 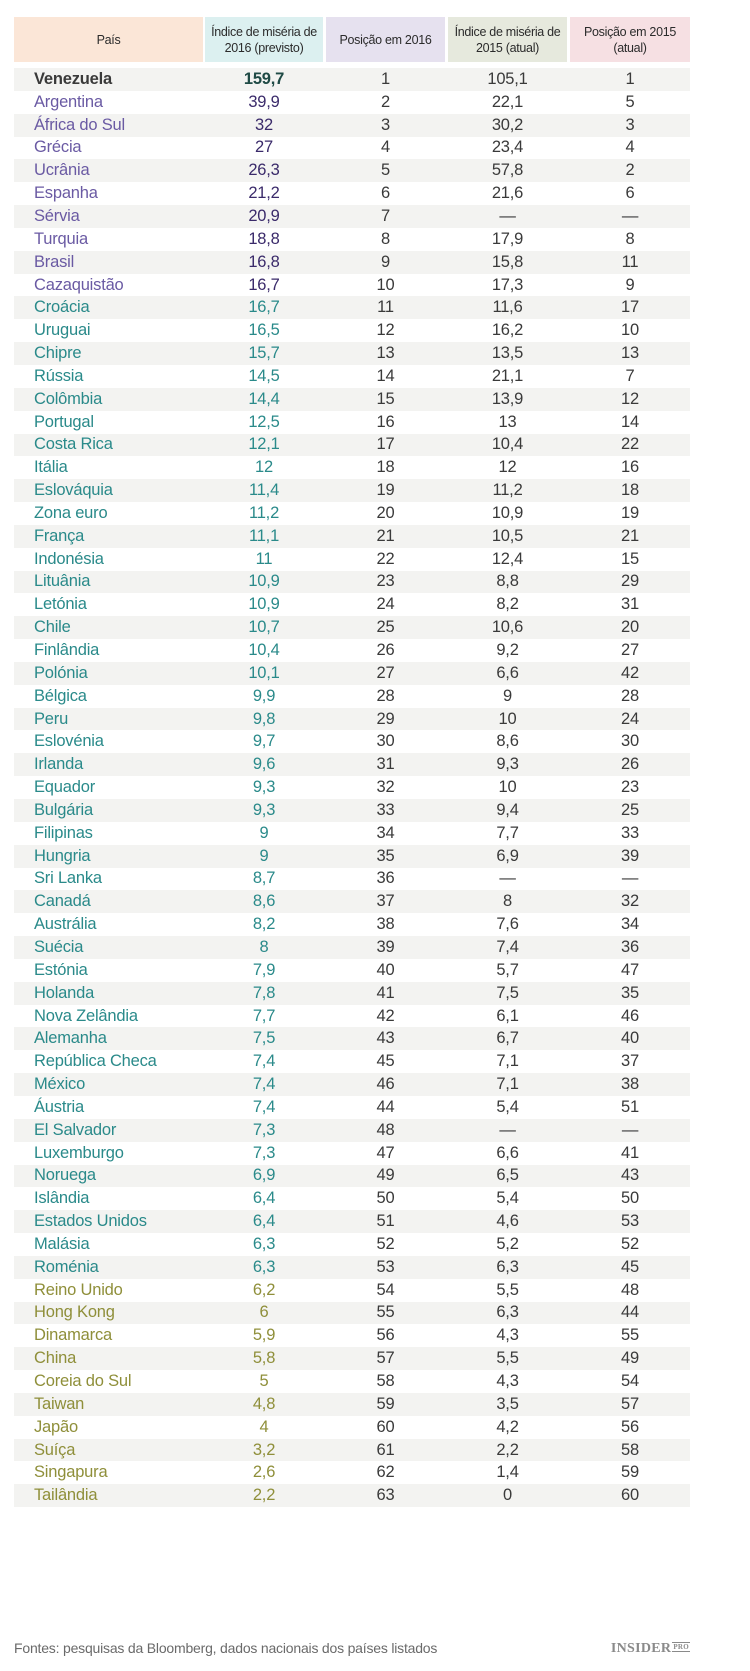 What do you see at coordinates (352, 171) in the screenshot?
I see `table-row: Ucrânia 26,3 5 57,8 2` at bounding box center [352, 171].